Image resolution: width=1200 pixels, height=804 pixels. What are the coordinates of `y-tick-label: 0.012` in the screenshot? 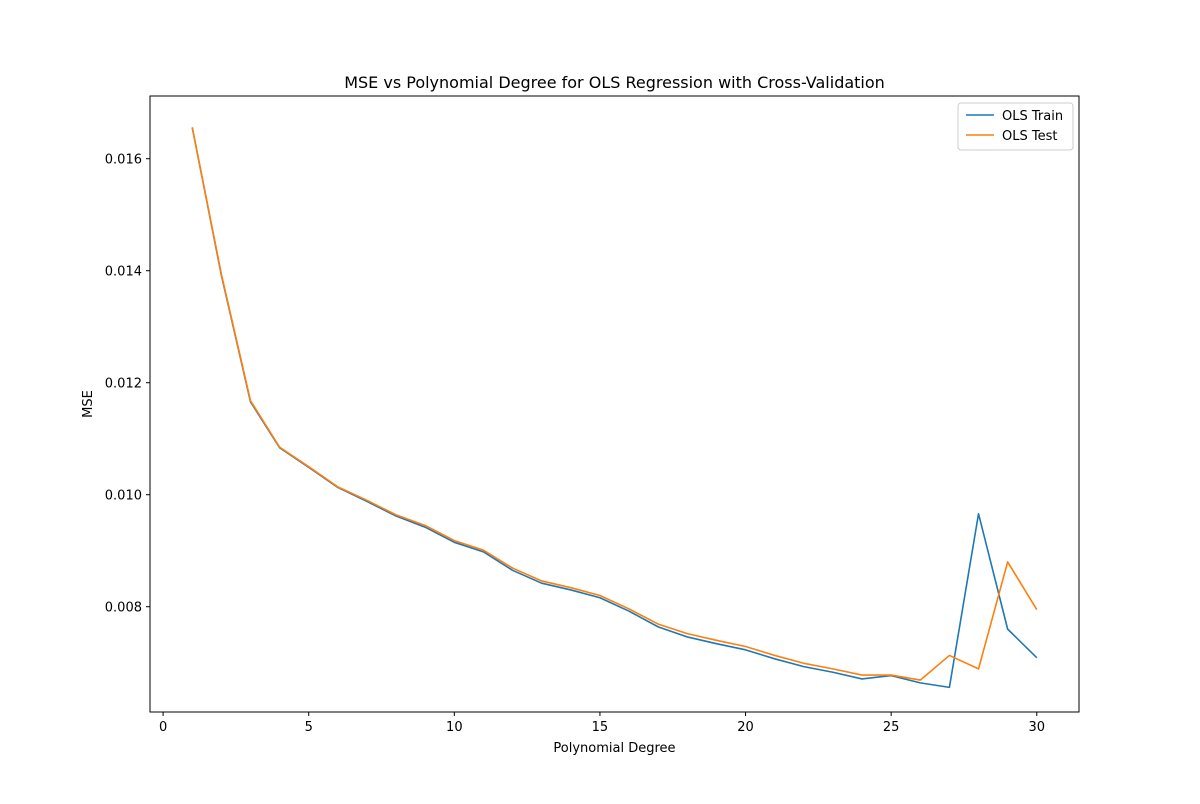 It's located at (123, 384).